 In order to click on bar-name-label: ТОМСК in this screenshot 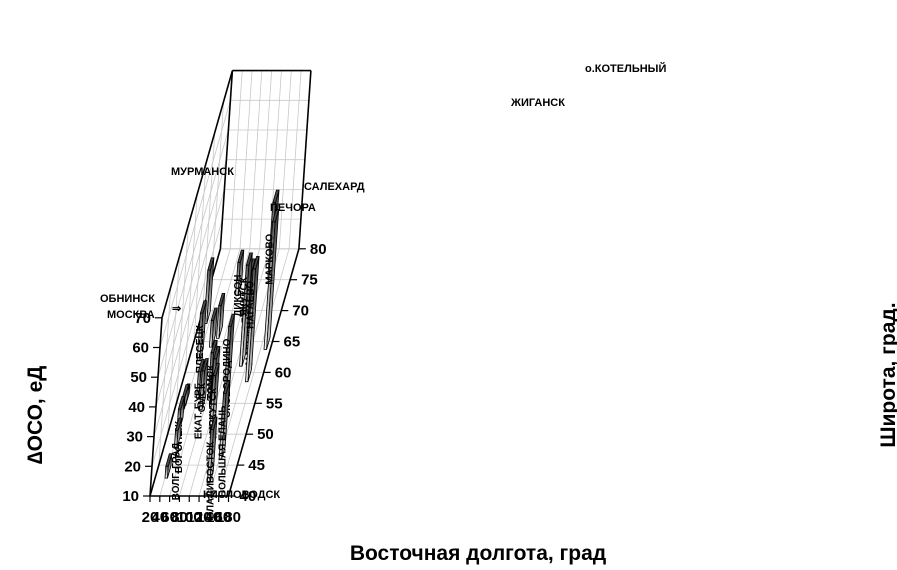, I will do `click(211, 382)`.